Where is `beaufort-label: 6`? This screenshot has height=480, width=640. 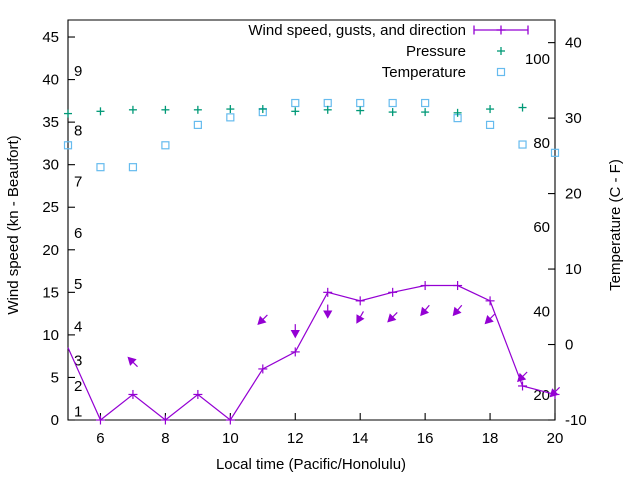
beaufort-label: 6 is located at coordinates (78, 233).